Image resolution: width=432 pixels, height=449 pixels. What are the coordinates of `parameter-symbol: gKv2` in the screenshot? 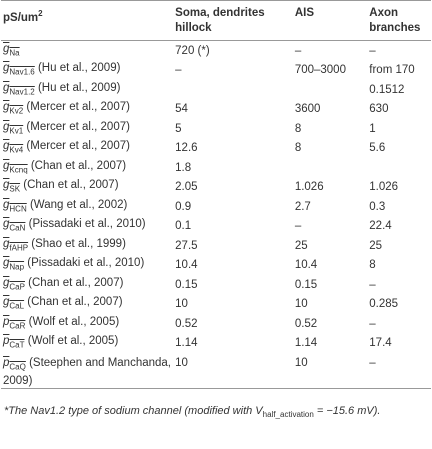 It's located at (13, 108).